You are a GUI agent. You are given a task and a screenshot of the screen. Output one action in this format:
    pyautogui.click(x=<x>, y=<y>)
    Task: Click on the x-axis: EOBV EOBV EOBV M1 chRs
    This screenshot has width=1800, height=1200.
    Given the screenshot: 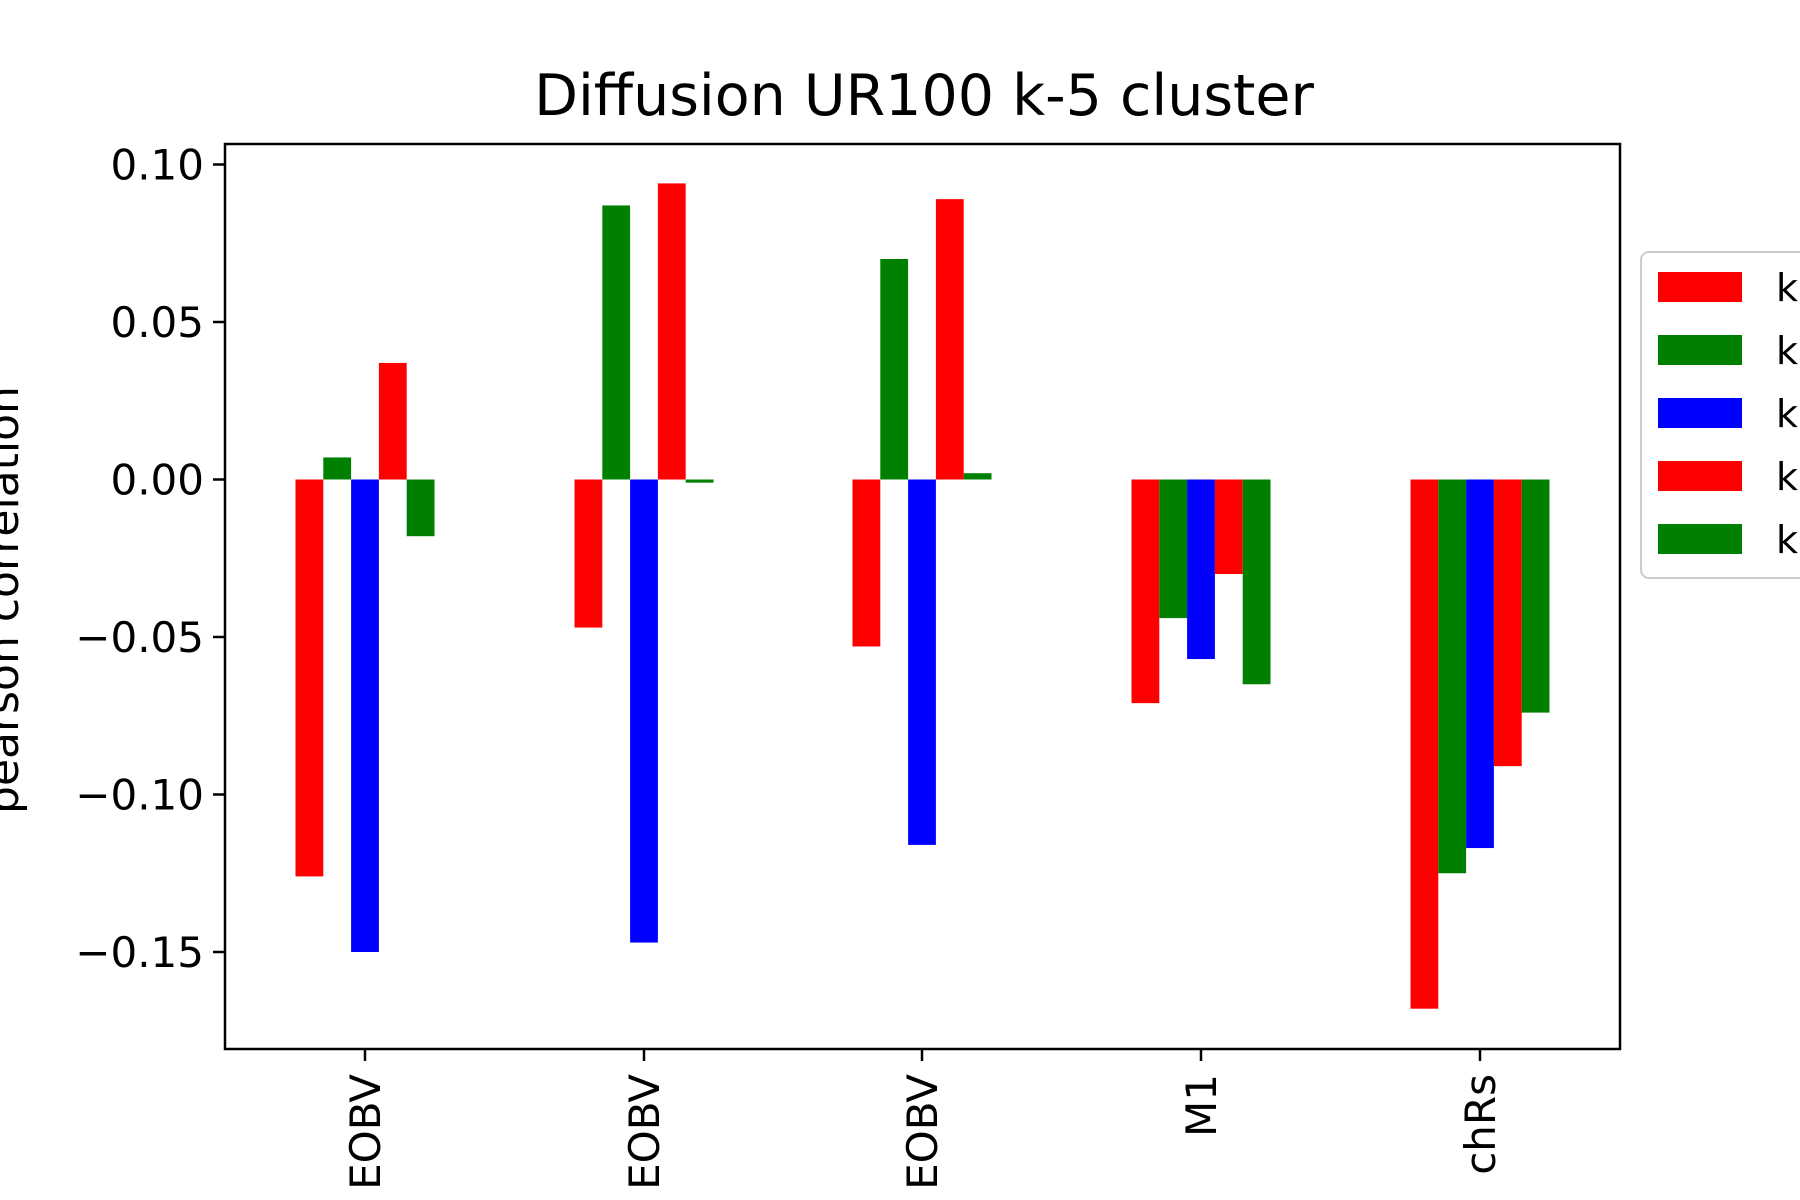 What is the action you would take?
    pyautogui.click(x=923, y=1119)
    